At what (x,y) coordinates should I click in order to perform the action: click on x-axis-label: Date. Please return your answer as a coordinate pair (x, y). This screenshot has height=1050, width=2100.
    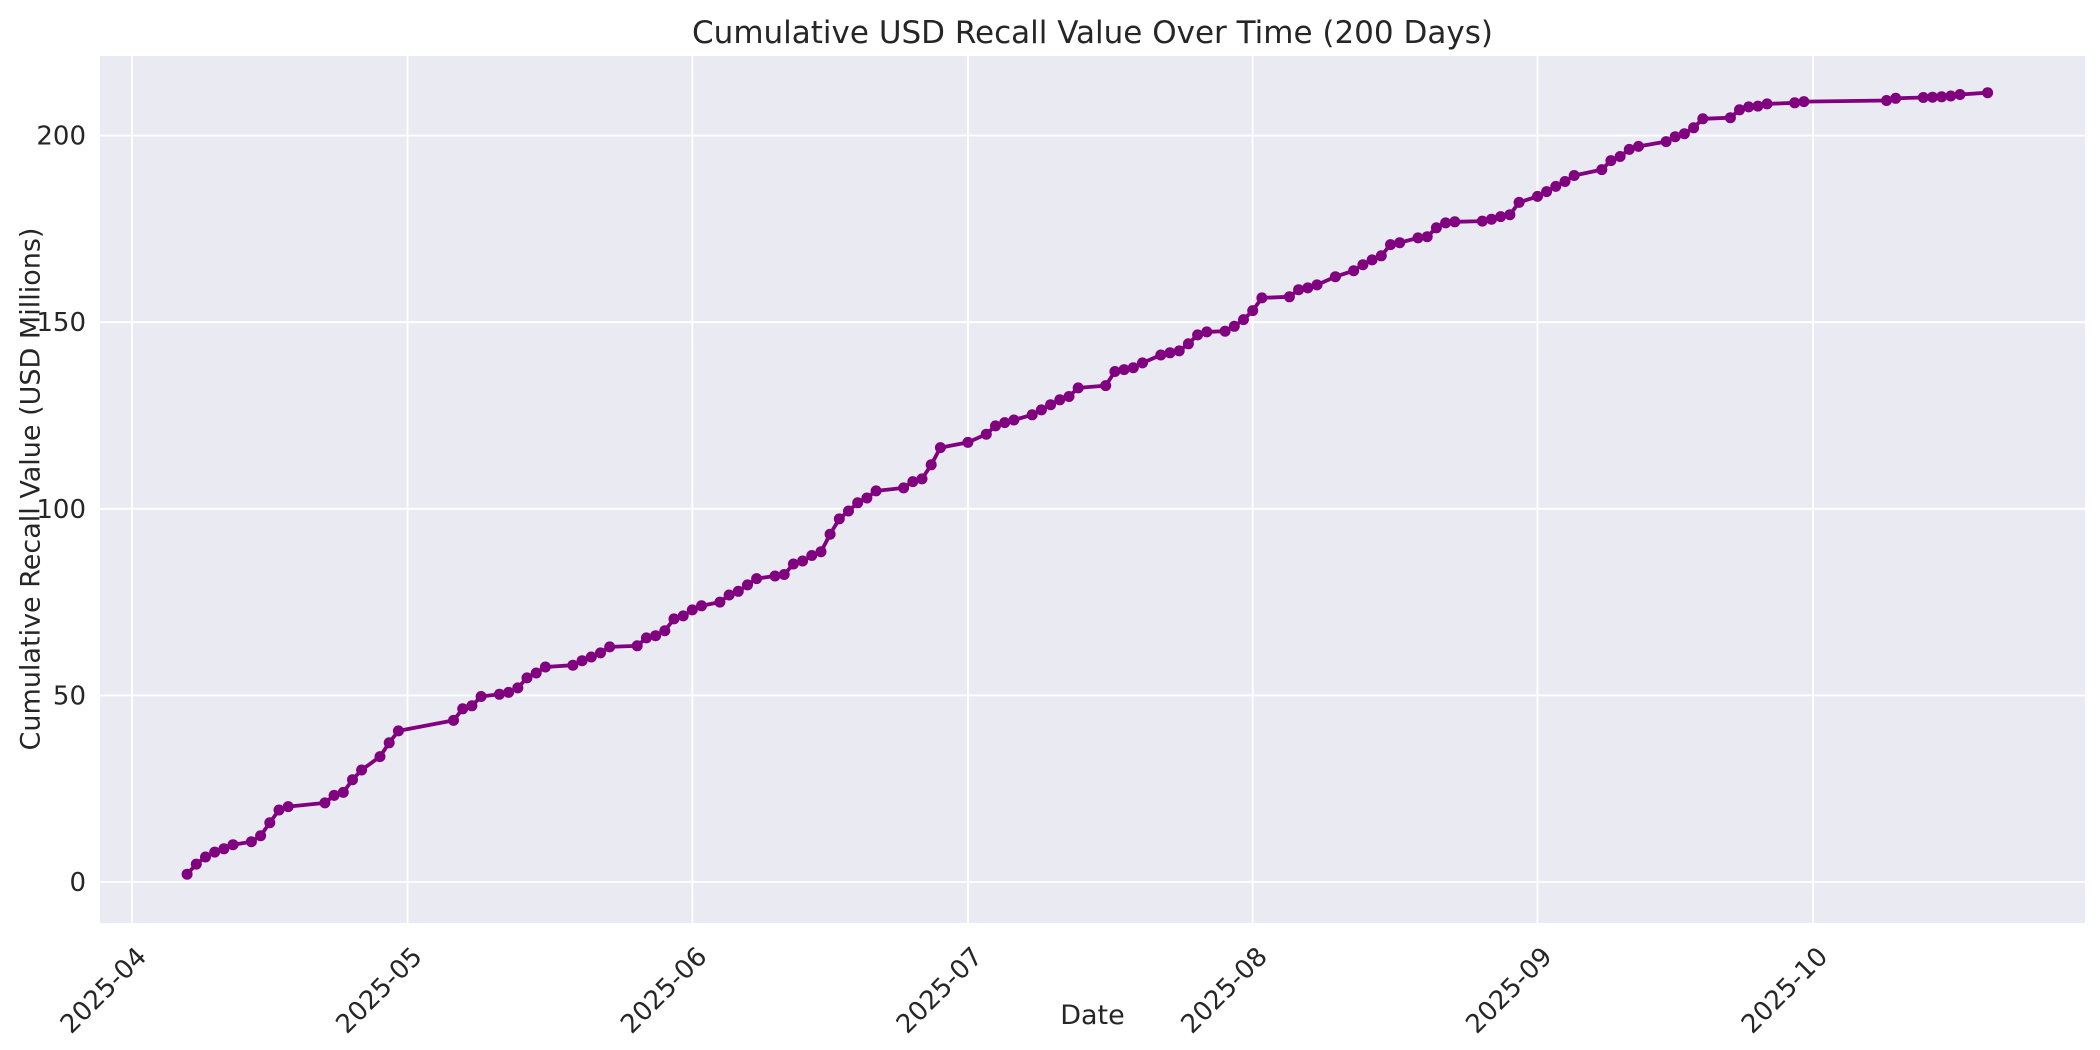
    Looking at the image, I should click on (1092, 1015).